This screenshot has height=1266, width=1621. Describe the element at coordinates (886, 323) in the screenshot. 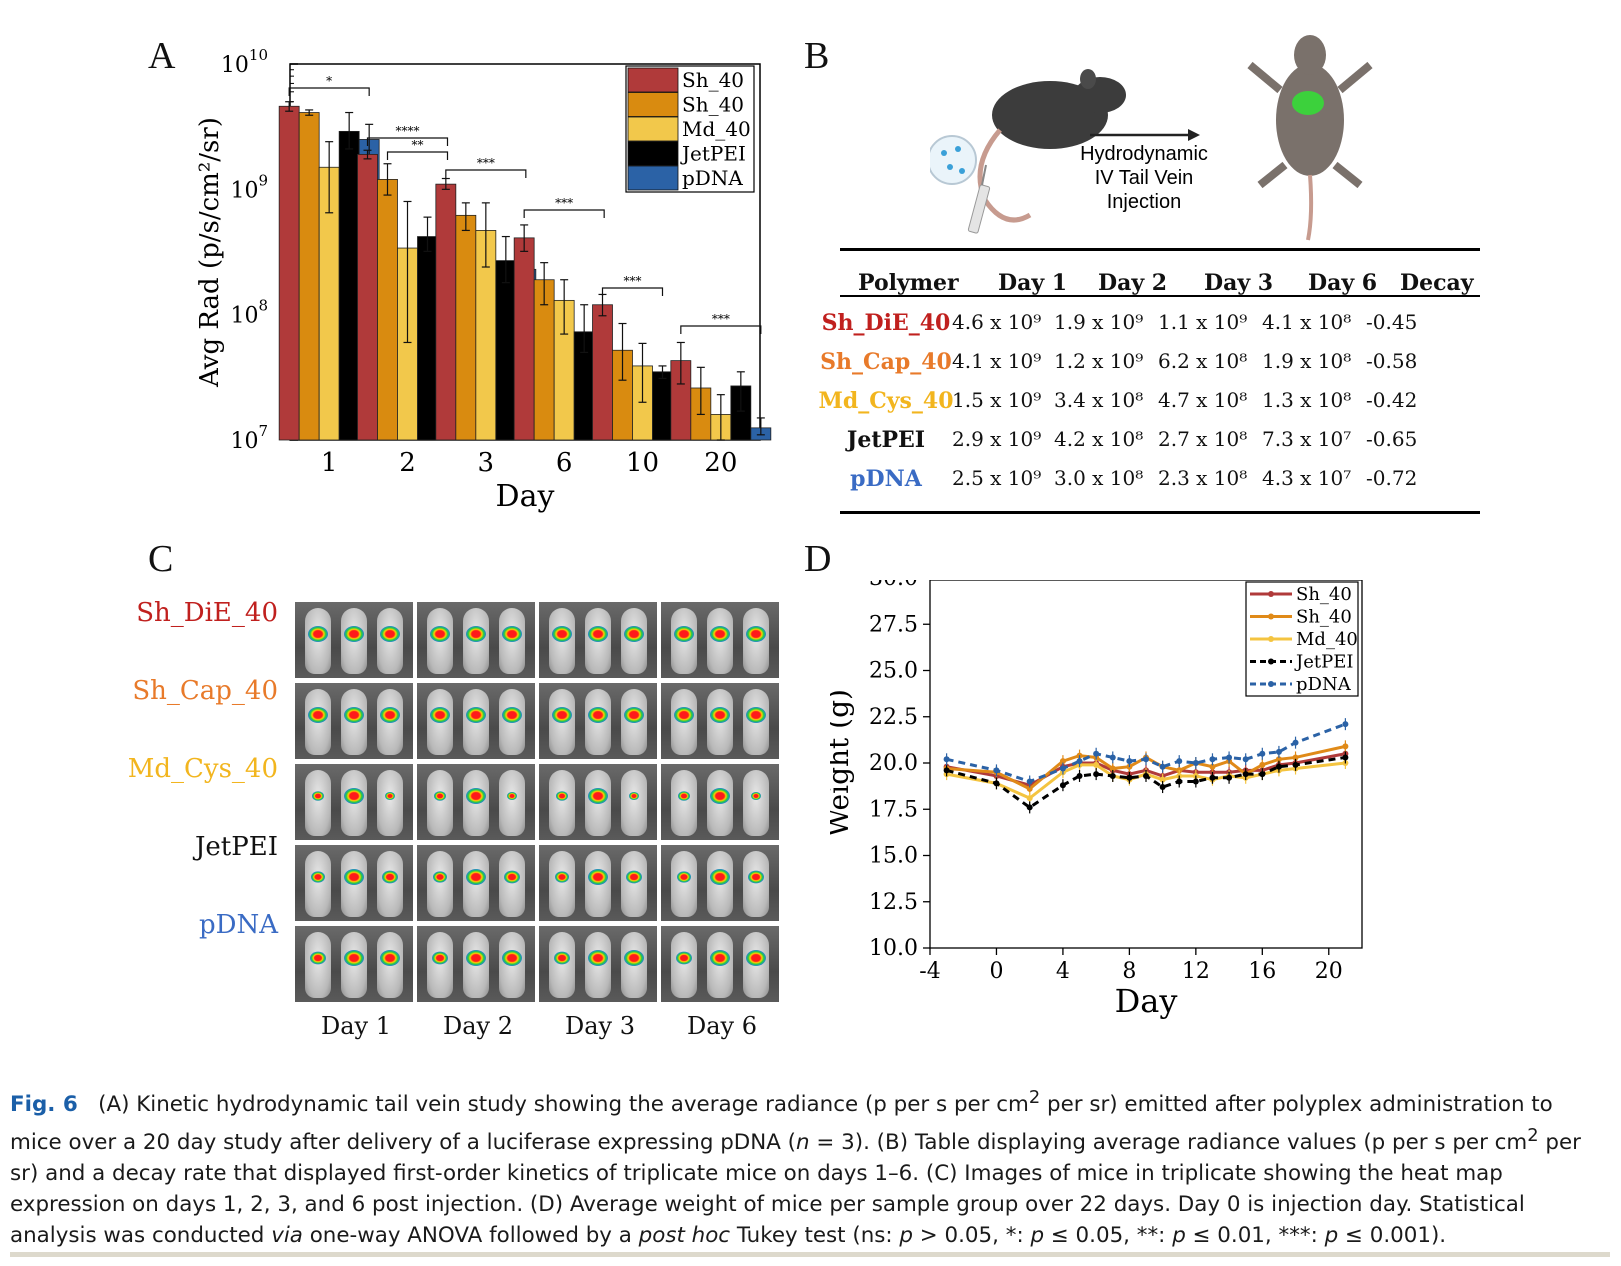

I see `table-polymer-cell: Sh_DiE_40` at that location.